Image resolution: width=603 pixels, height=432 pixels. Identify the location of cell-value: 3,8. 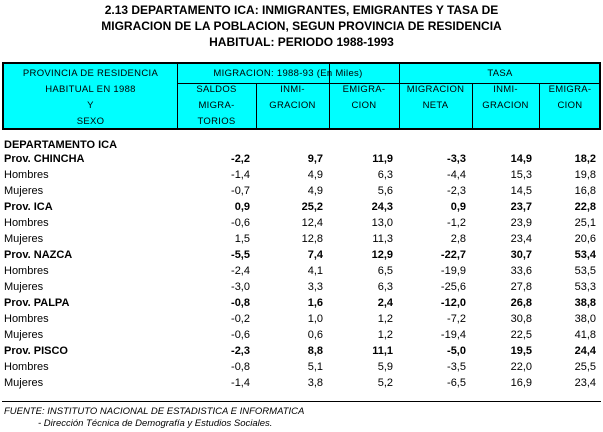
(315, 383).